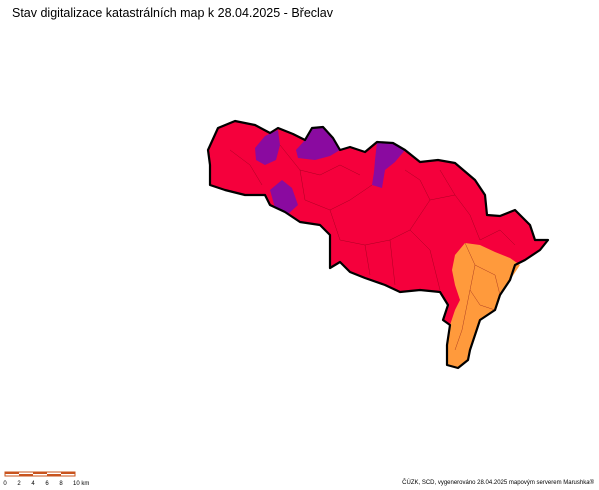 This screenshot has width=599, height=490. What do you see at coordinates (46, 479) in the screenshot?
I see `scale-bar: 0 2 4 6 8 10 km` at bounding box center [46, 479].